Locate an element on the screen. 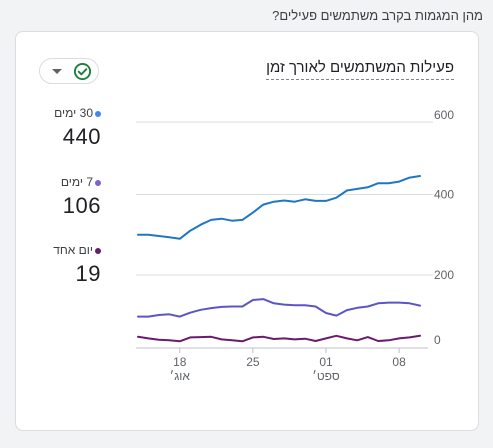  y-tick-label: 600 is located at coordinates (444, 115).